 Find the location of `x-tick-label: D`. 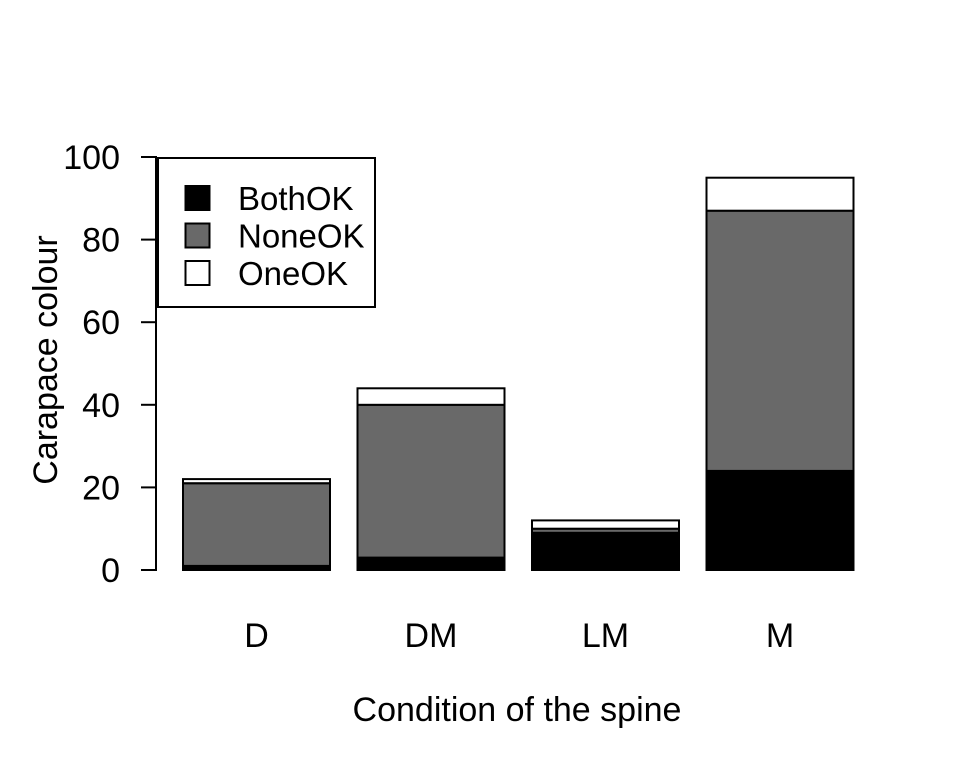

x-tick-label: D is located at coordinates (256, 636).